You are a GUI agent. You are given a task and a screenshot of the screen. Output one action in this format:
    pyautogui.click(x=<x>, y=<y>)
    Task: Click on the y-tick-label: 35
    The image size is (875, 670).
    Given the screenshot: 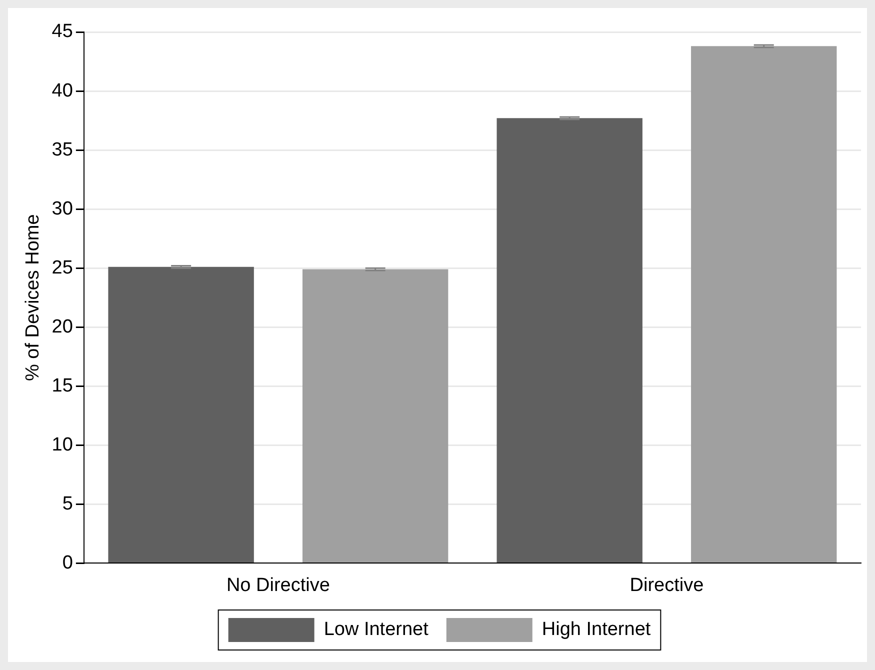 What is the action you would take?
    pyautogui.click(x=62, y=149)
    